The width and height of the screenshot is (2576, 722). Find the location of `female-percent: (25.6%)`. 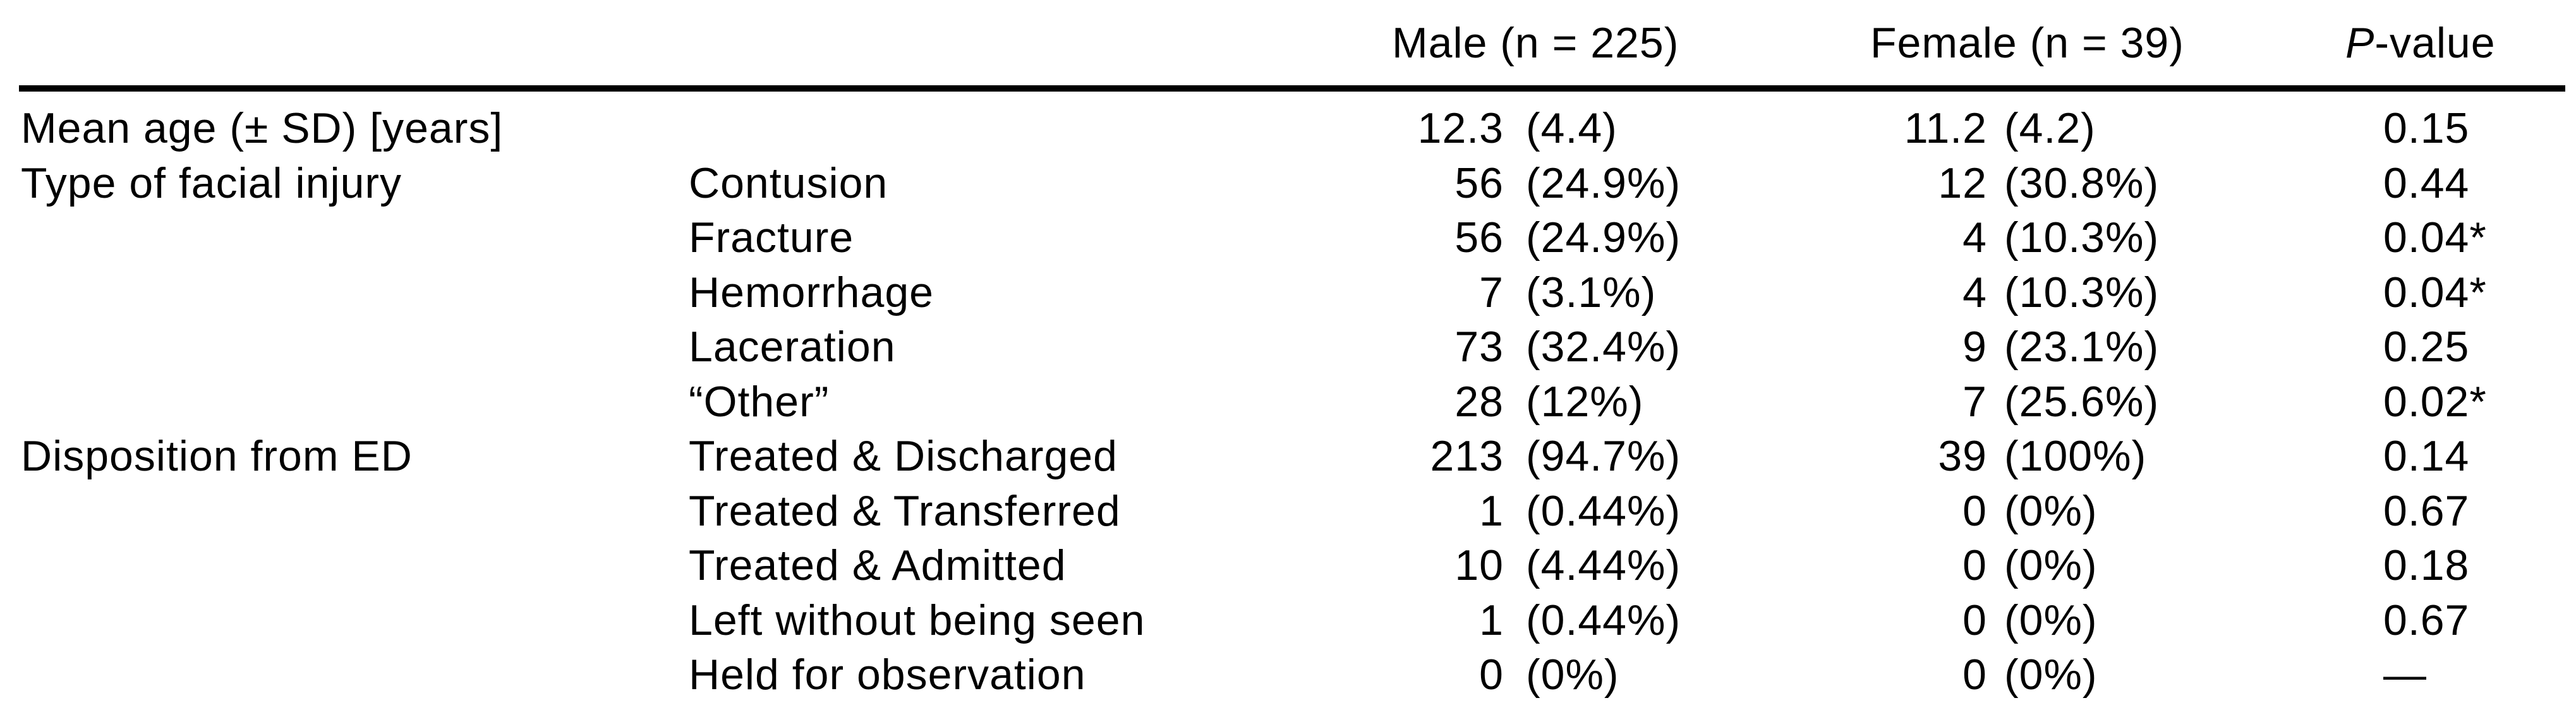

female-percent: (25.6%) is located at coordinates (2082, 402).